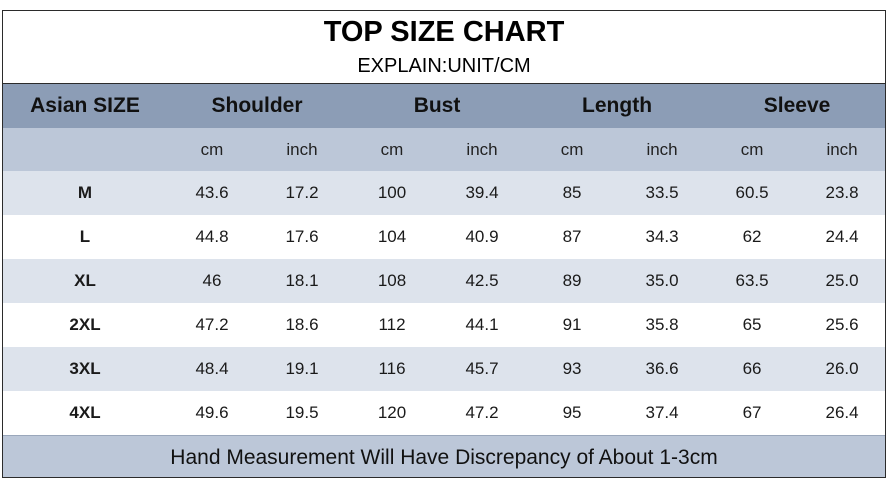  I want to click on table-cell: 44.1, so click(482, 325).